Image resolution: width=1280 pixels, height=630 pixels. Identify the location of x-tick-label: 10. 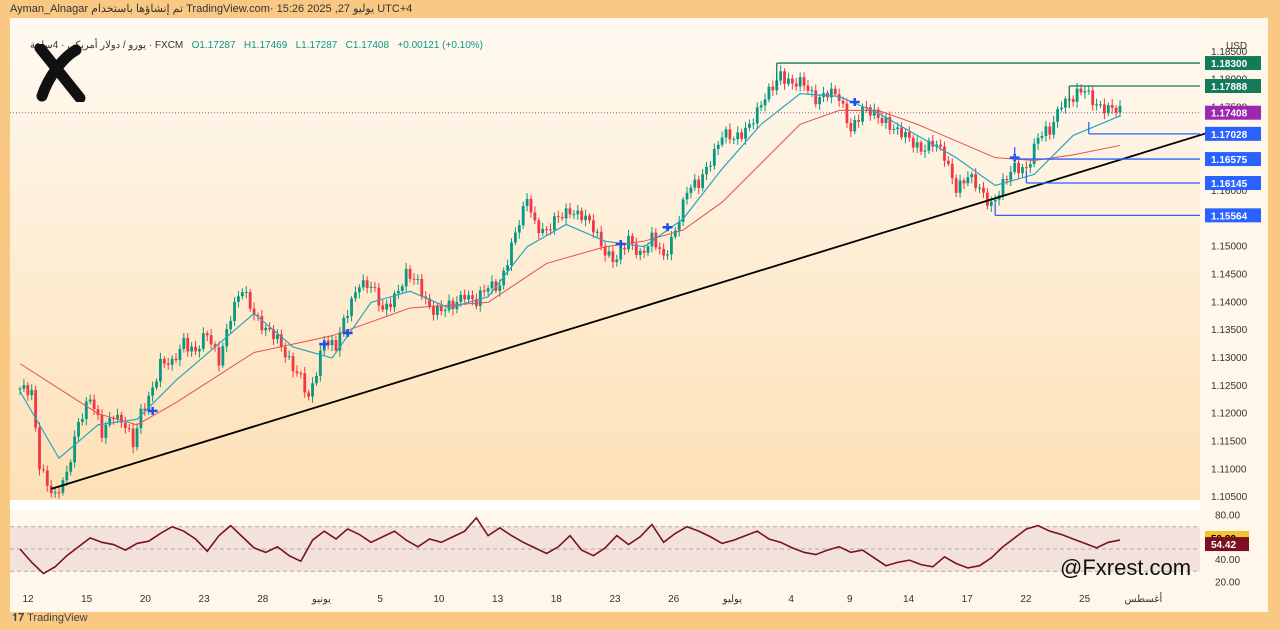
(439, 599).